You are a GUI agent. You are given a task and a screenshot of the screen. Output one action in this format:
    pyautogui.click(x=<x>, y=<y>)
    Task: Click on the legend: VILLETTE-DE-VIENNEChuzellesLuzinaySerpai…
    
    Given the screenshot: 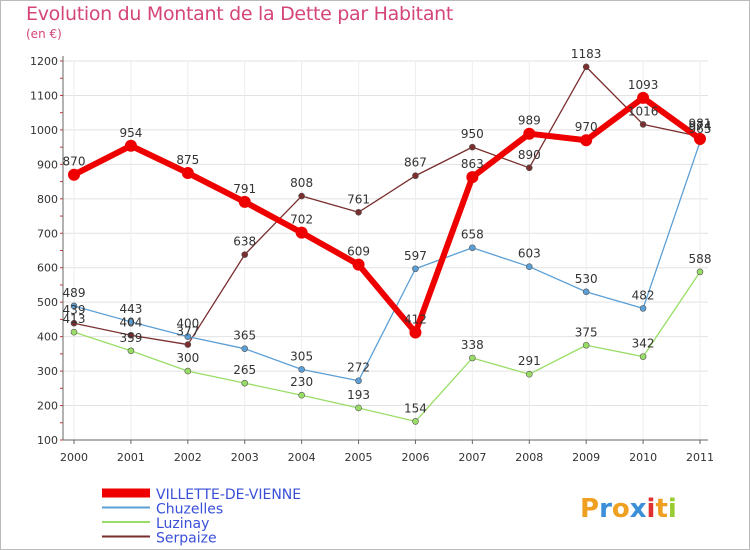 What is the action you would take?
    pyautogui.click(x=201, y=517)
    